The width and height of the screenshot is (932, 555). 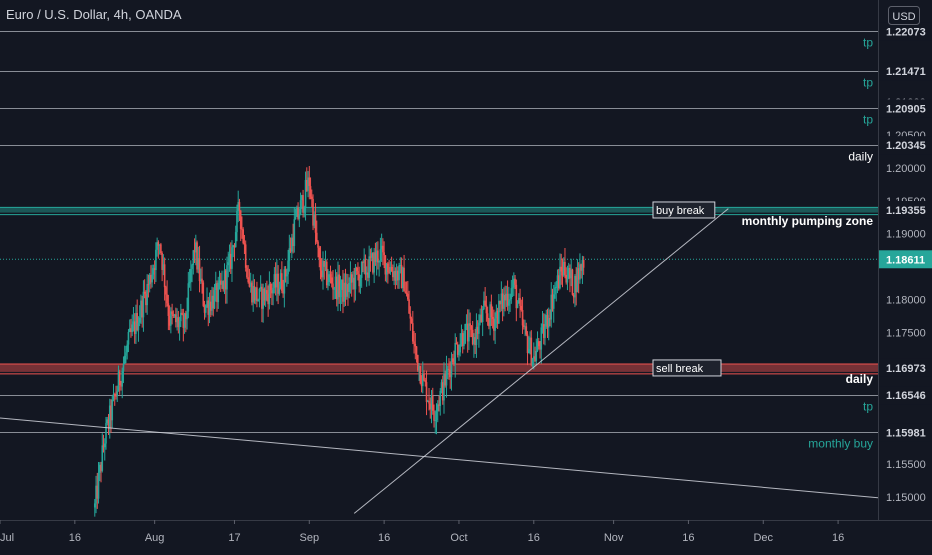 I want to click on price-tick-label-3: 1.18000, so click(x=906, y=300).